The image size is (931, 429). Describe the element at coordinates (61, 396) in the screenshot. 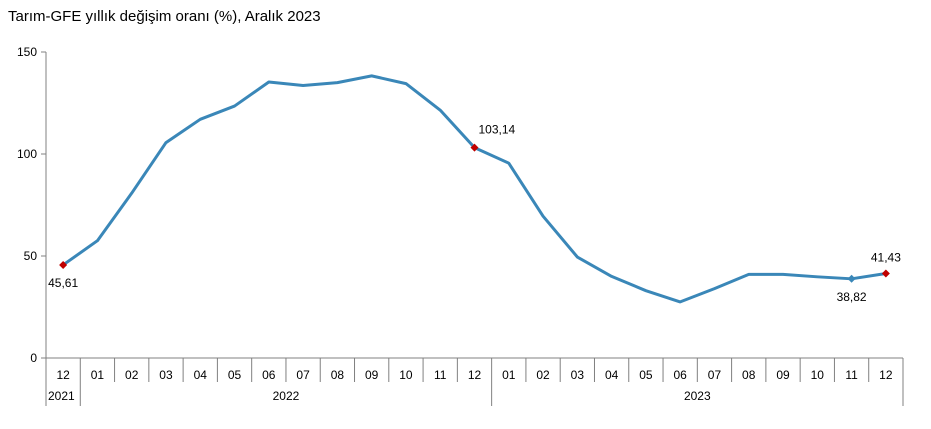

I see `x-year-label: 2021` at that location.